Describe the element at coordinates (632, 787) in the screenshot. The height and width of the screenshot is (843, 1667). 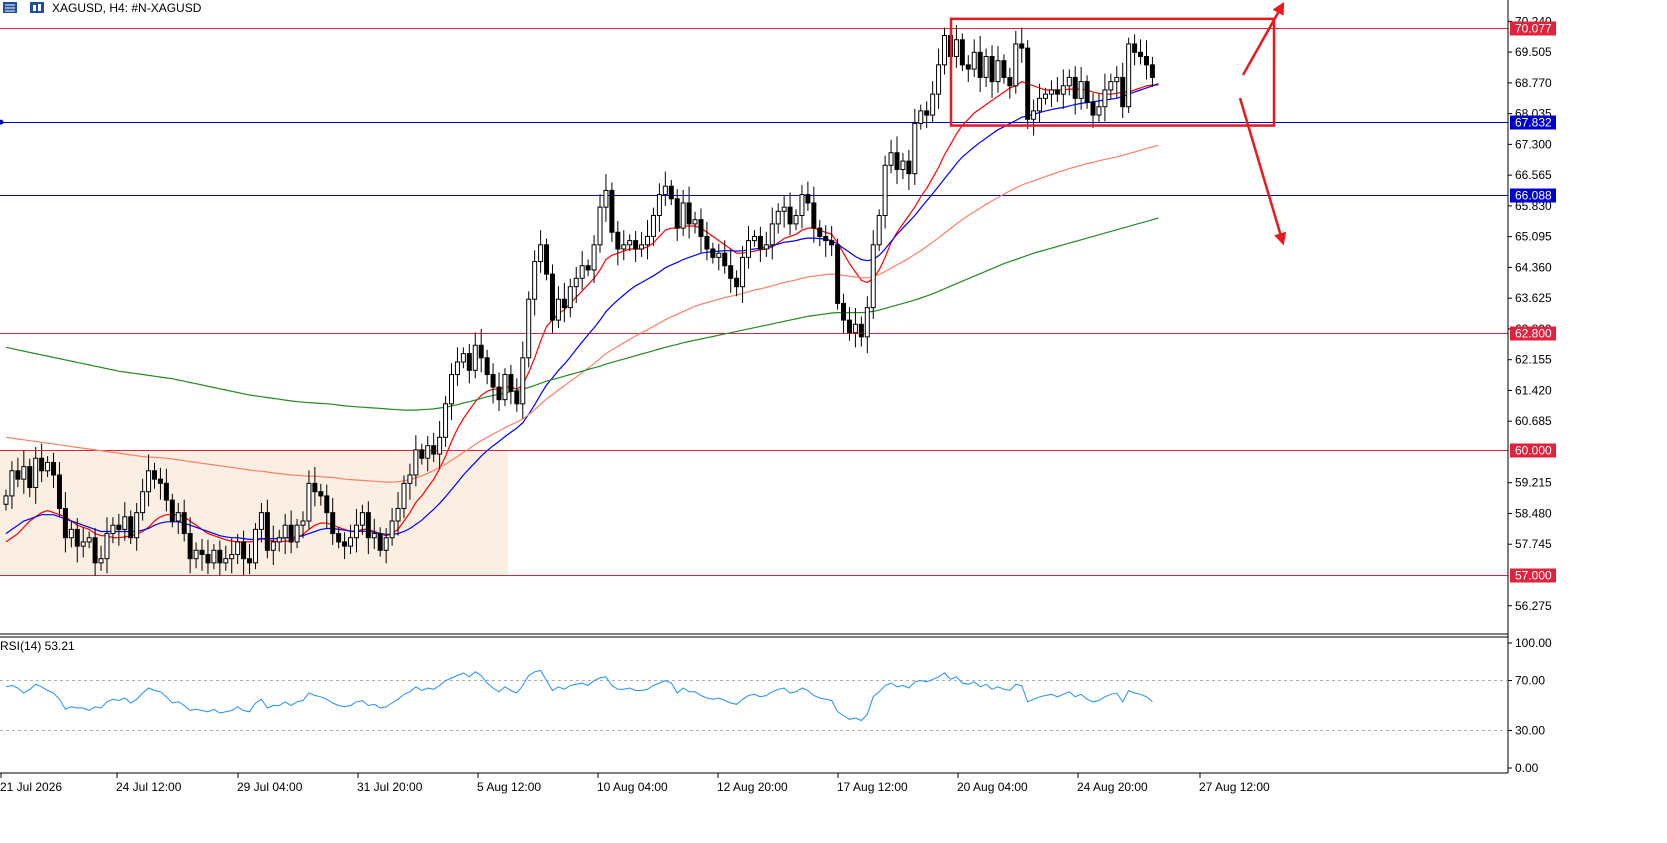
I see `time-tick-label: 10 Aug 04:00` at that location.